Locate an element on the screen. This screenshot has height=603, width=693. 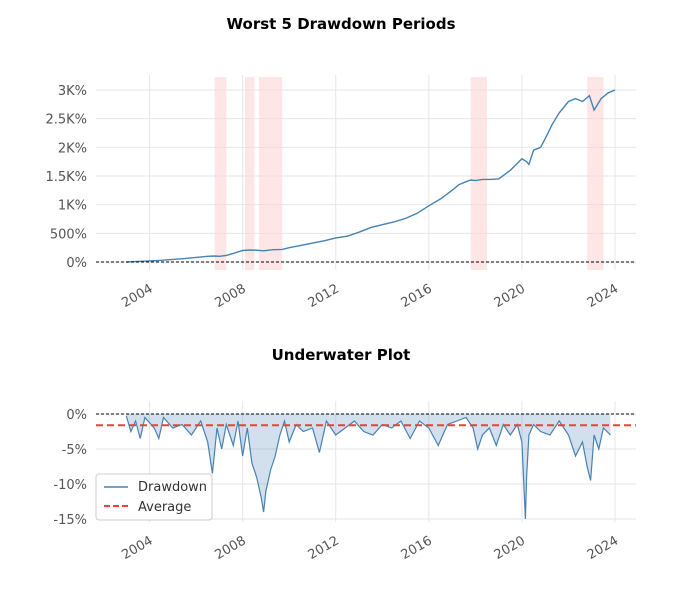
top-x-ticks: 2004 2008 2012 2016 2020 2024 is located at coordinates (370, 296).